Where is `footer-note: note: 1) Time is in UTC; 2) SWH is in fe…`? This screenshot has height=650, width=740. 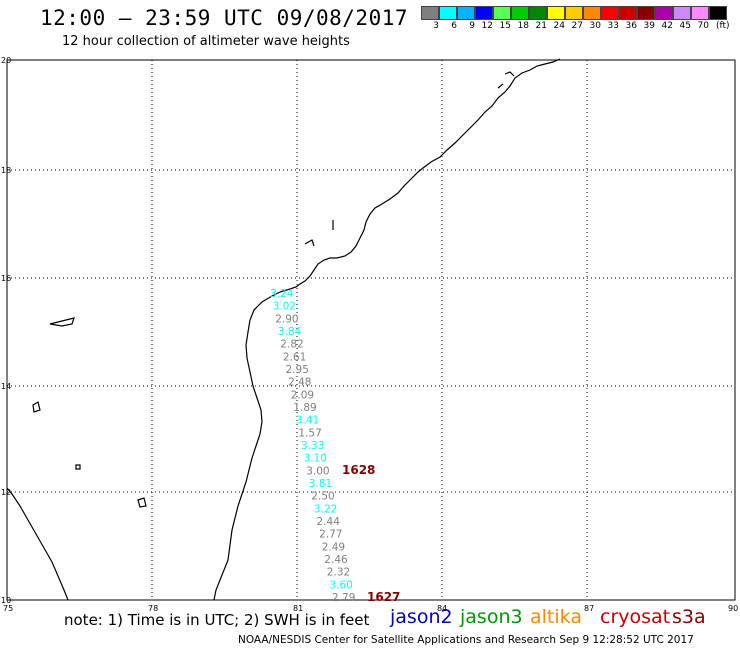 footer-note: note: 1) Time is in UTC; 2) SWH is in fe… is located at coordinates (217, 620).